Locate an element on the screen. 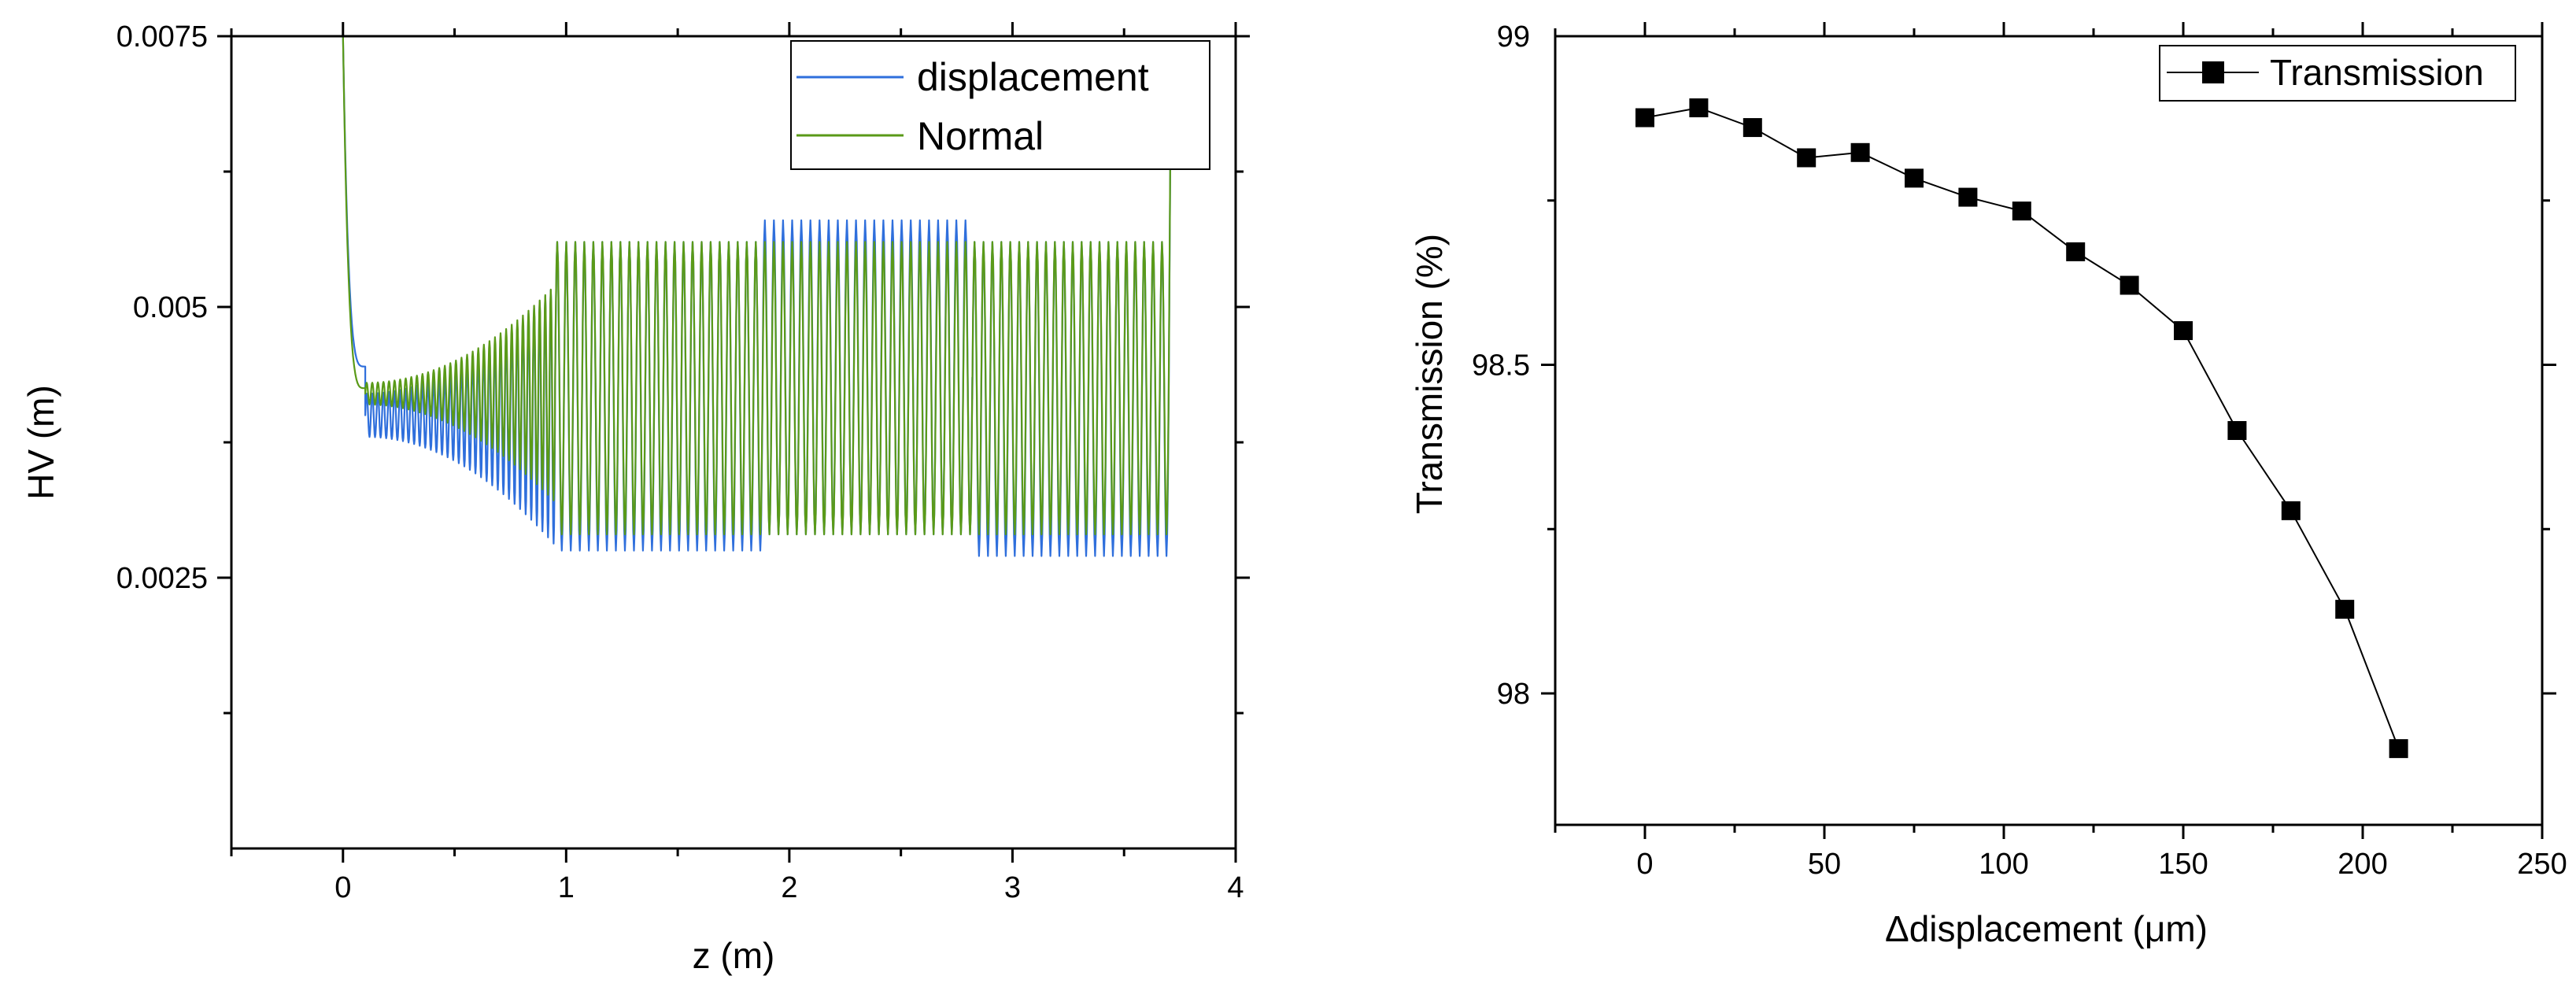  transmission-x-tick-label: 200 is located at coordinates (2362, 864).